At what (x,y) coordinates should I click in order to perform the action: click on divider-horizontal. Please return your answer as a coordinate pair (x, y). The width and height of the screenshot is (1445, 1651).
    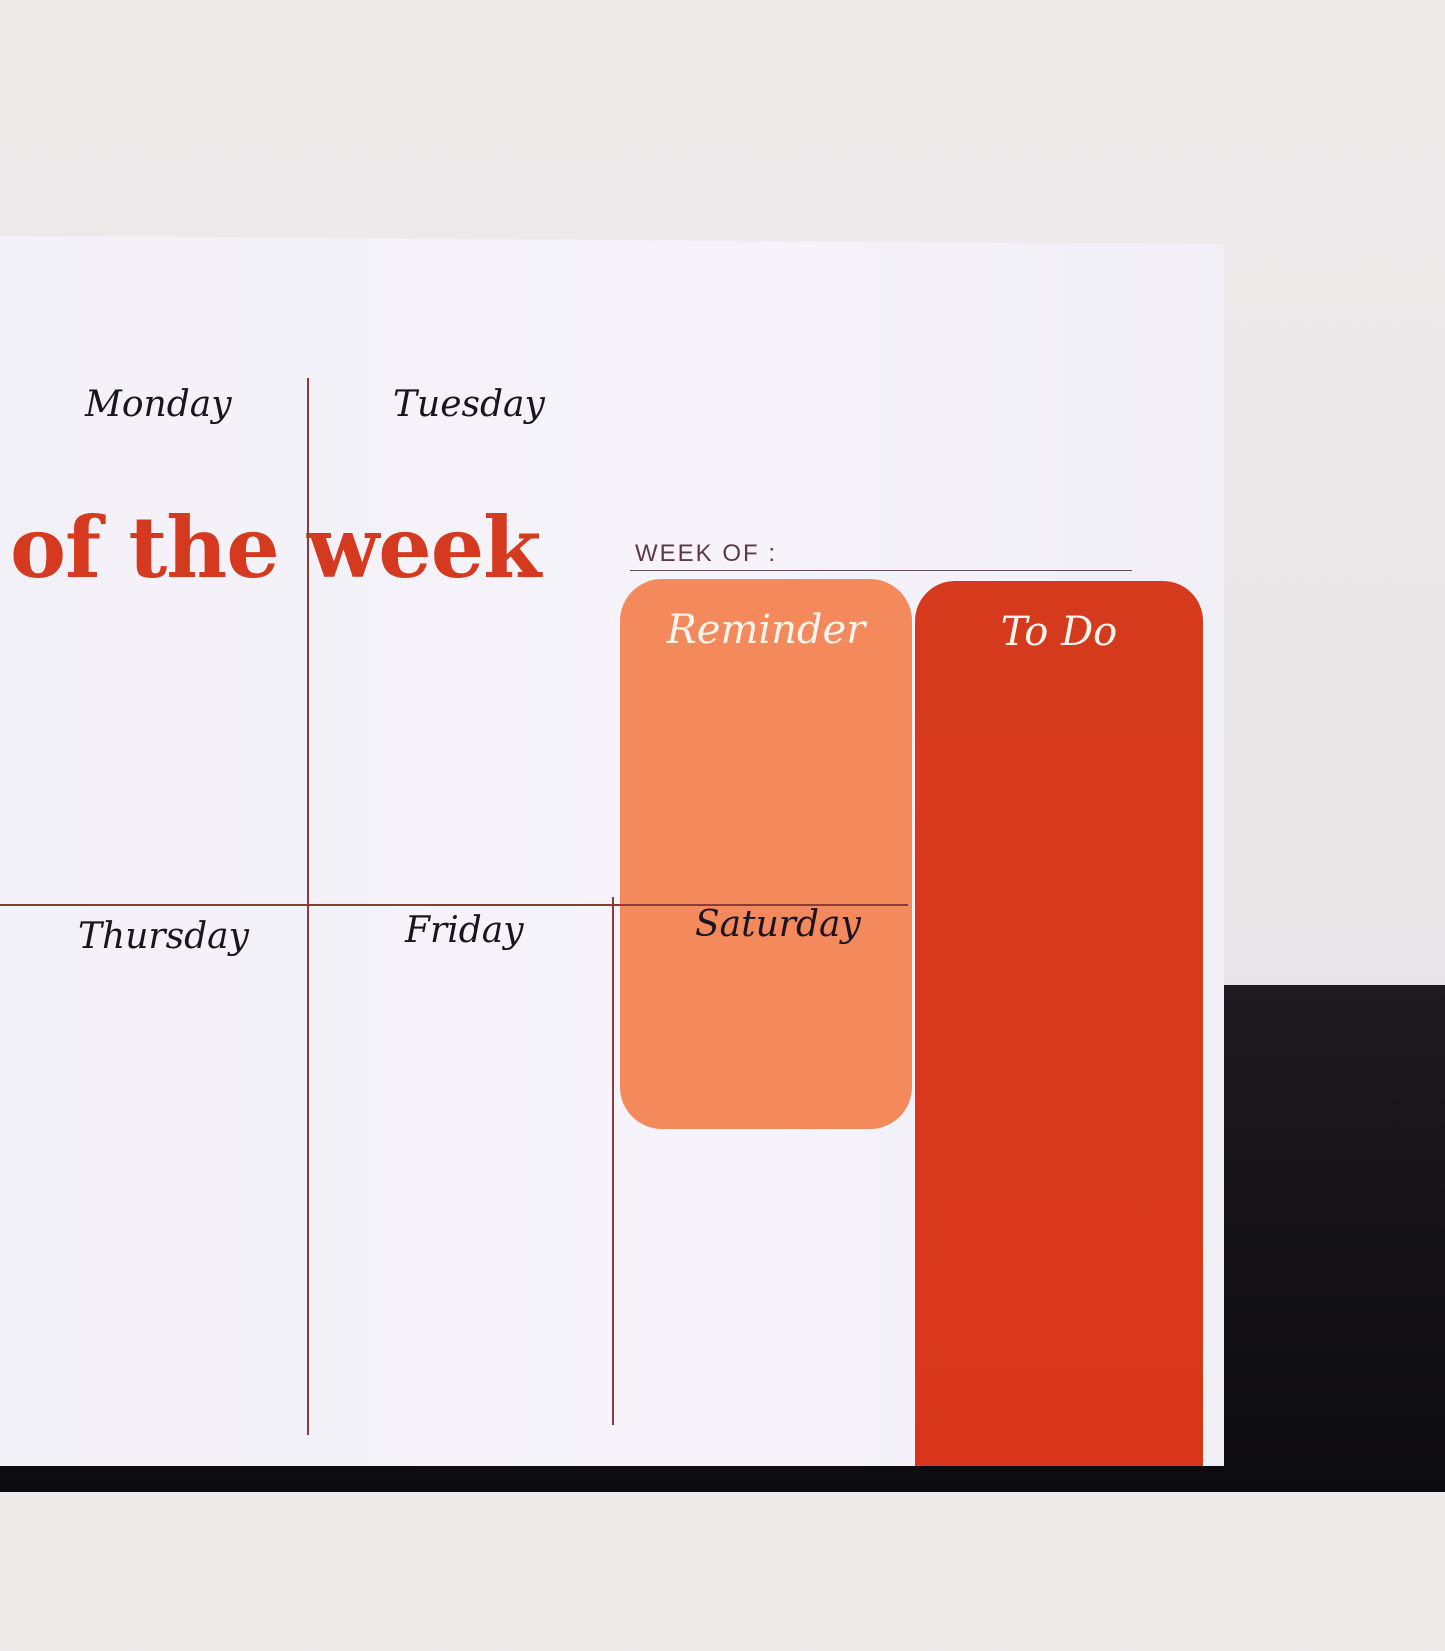
    Looking at the image, I should click on (454, 905).